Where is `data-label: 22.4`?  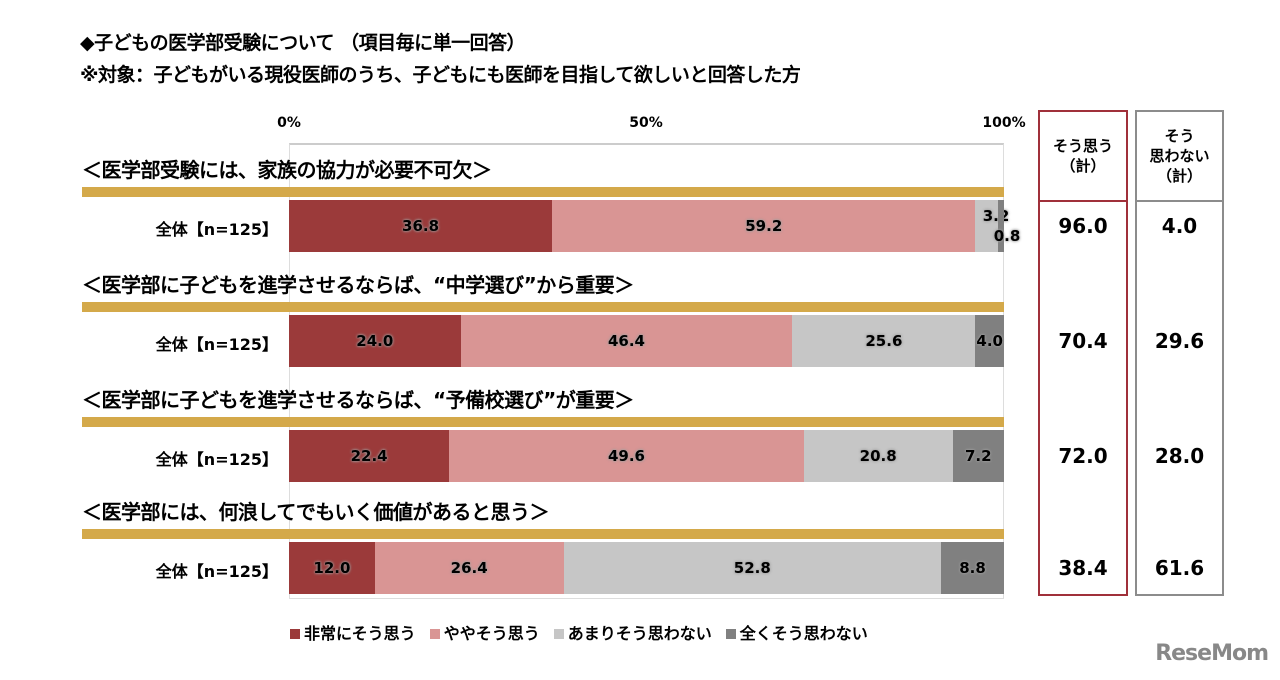 data-label: 22.4 is located at coordinates (369, 456).